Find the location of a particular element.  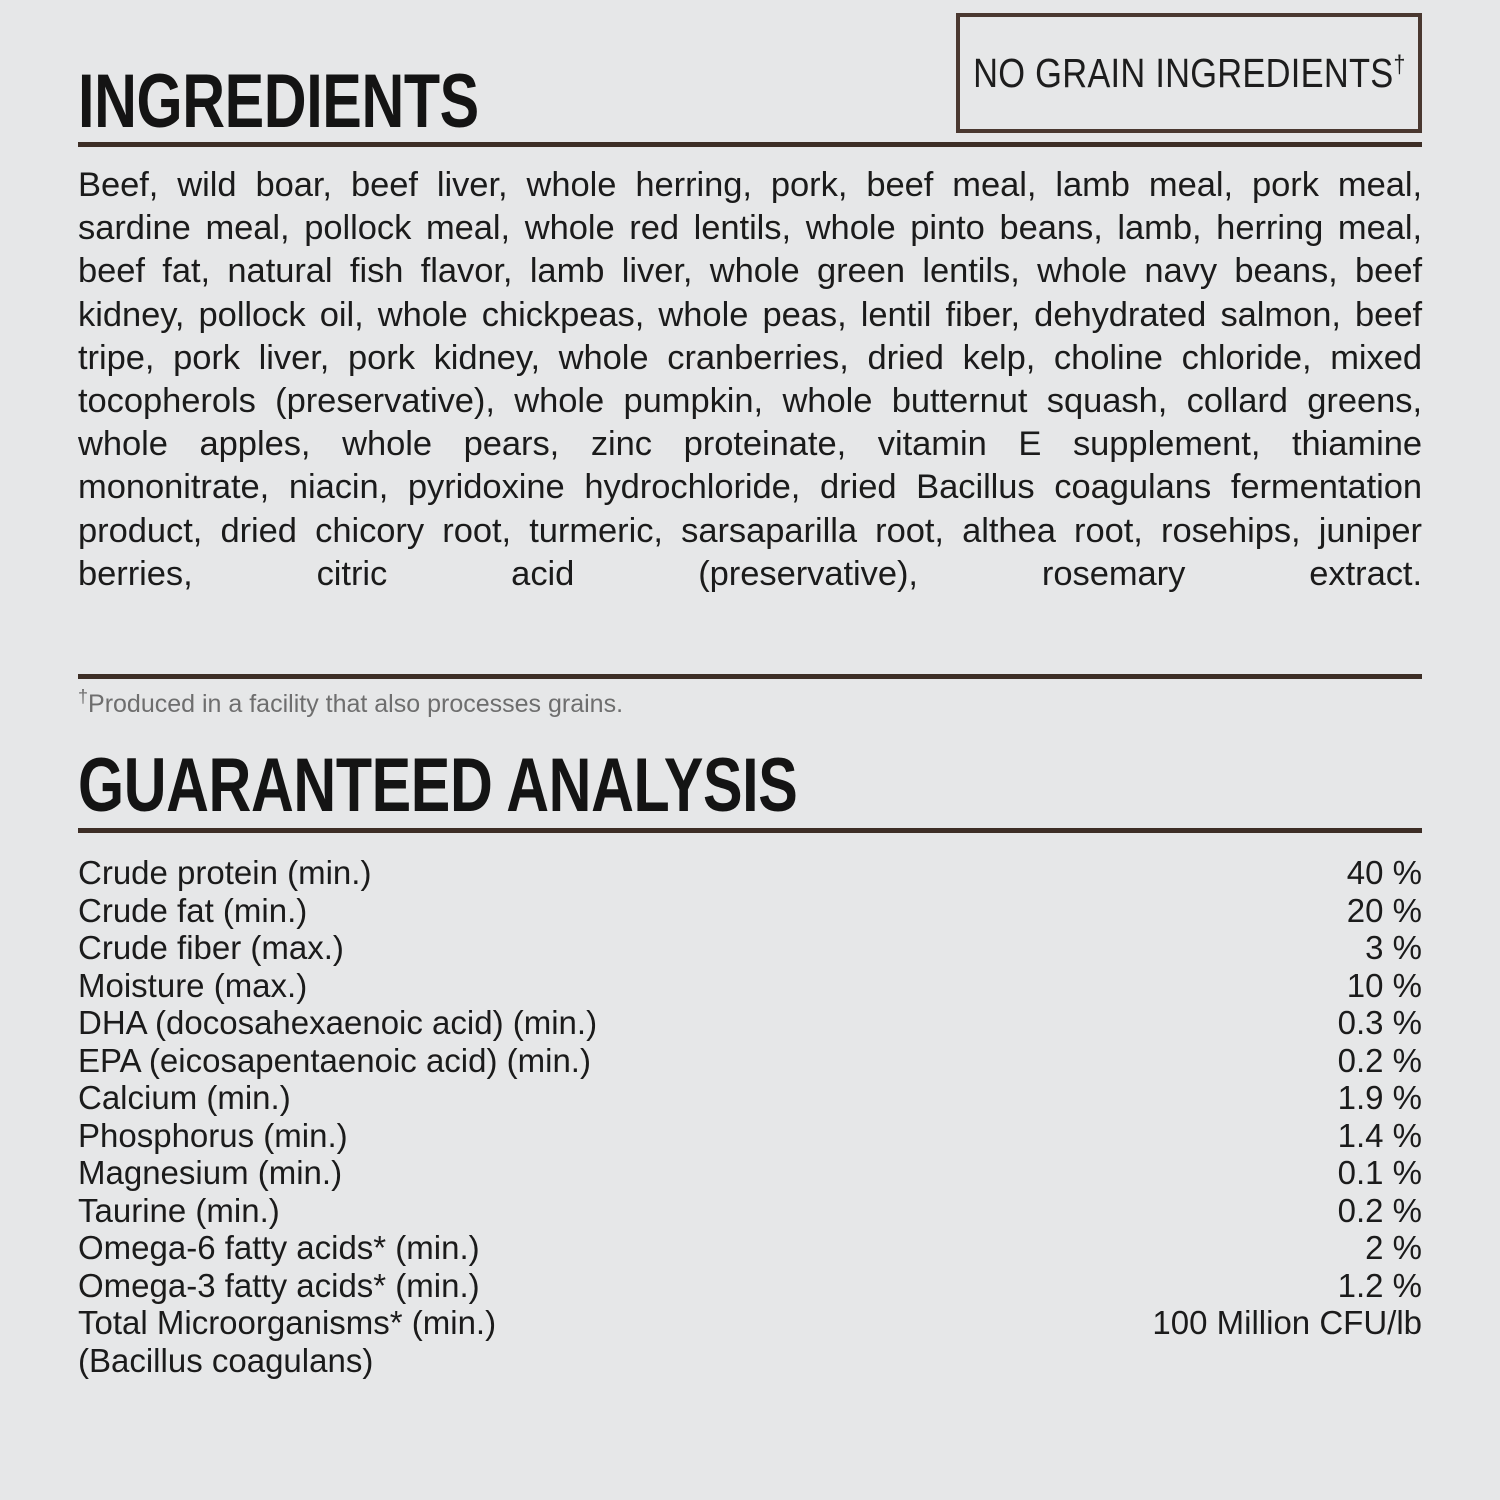

no-grain-badge: NO GRAIN INGREDIENTS† is located at coordinates (1189, 73).